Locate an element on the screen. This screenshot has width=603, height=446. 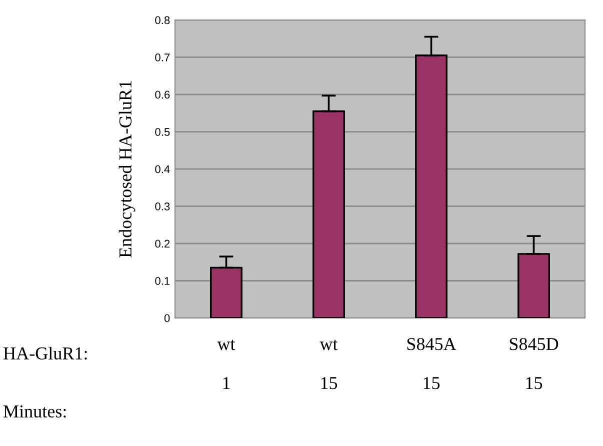
y-tick-label: 0.4 is located at coordinates (162, 169).